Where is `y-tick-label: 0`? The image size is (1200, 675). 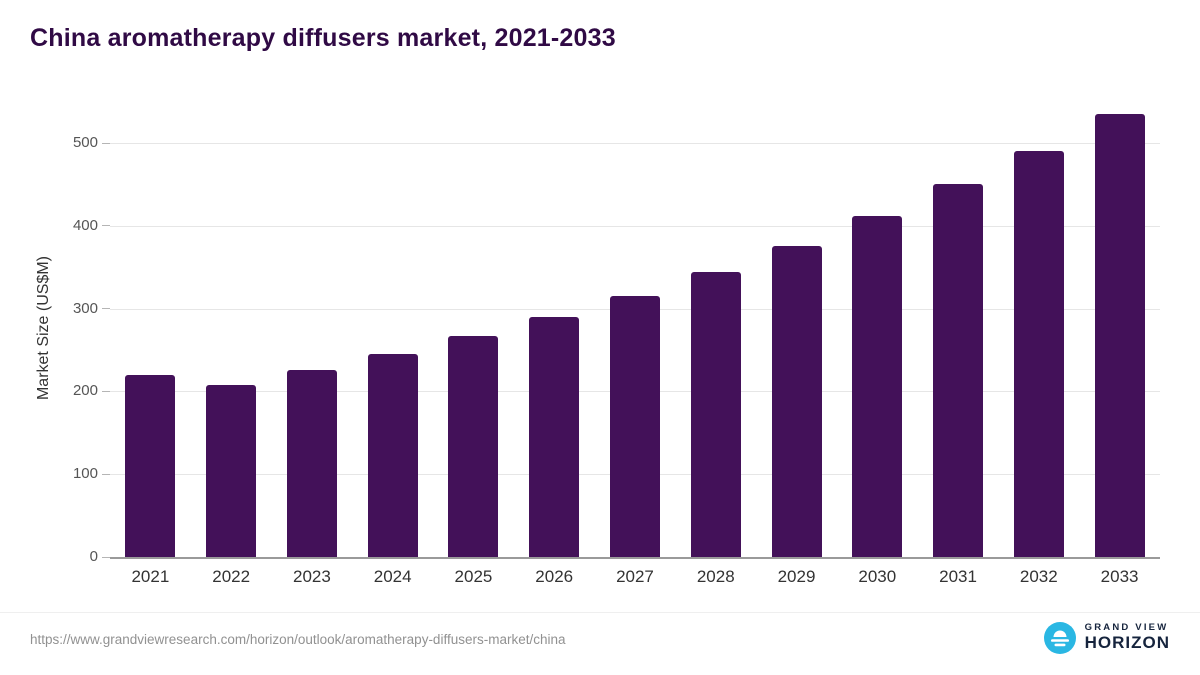
y-tick-label: 0 is located at coordinates (93, 556).